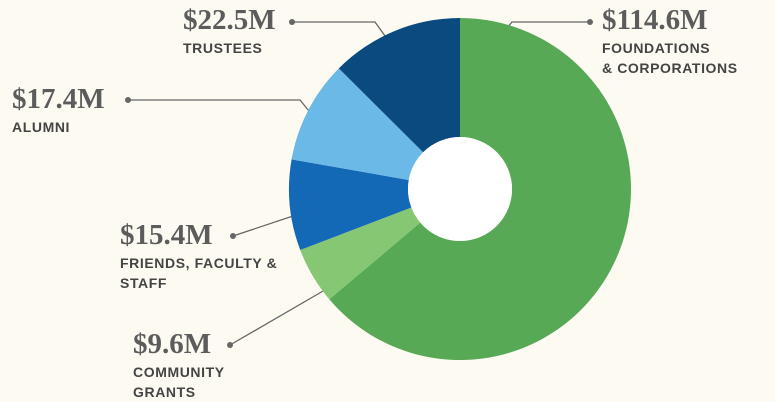  I want to click on label: $114.6M FOUNDATIONS & CORPORATIONS, so click(670, 41).